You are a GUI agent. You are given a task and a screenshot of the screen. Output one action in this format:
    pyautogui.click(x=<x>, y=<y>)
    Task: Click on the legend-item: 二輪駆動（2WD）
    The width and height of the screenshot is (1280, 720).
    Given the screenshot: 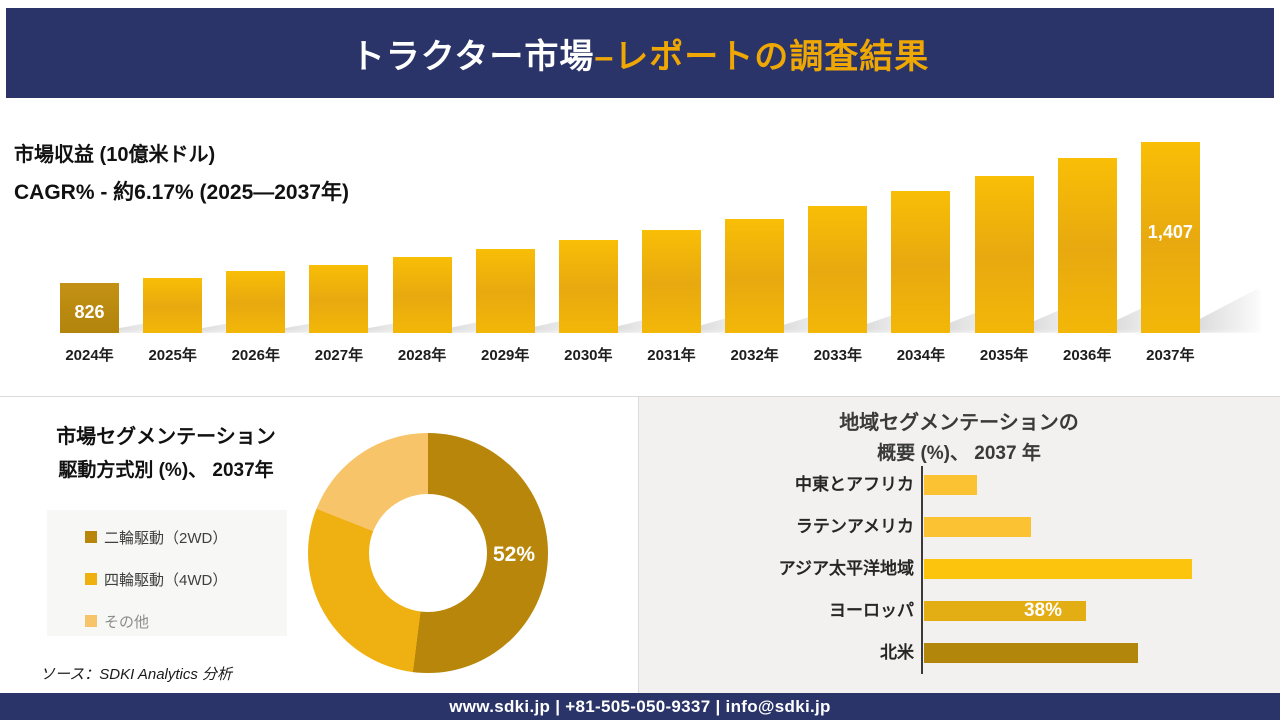 What is the action you would take?
    pyautogui.click(x=156, y=537)
    